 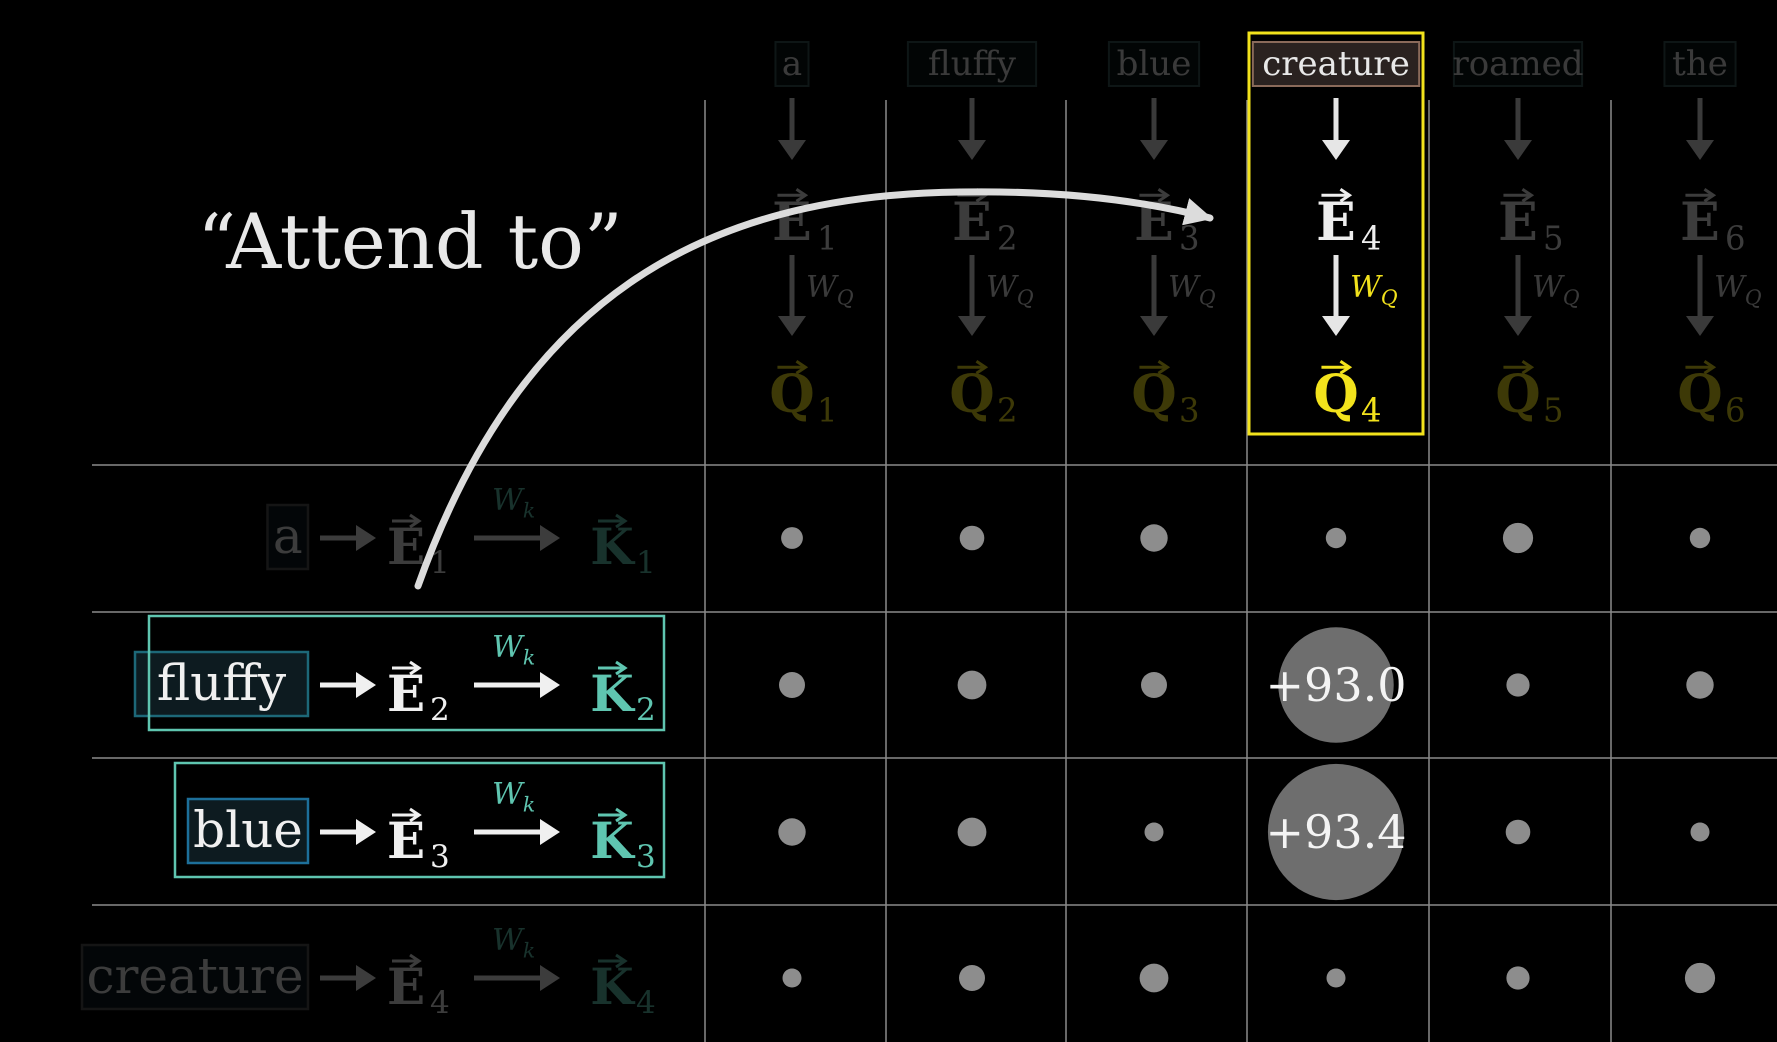 I want to click on column-token-label: roamed, so click(x=1517, y=64).